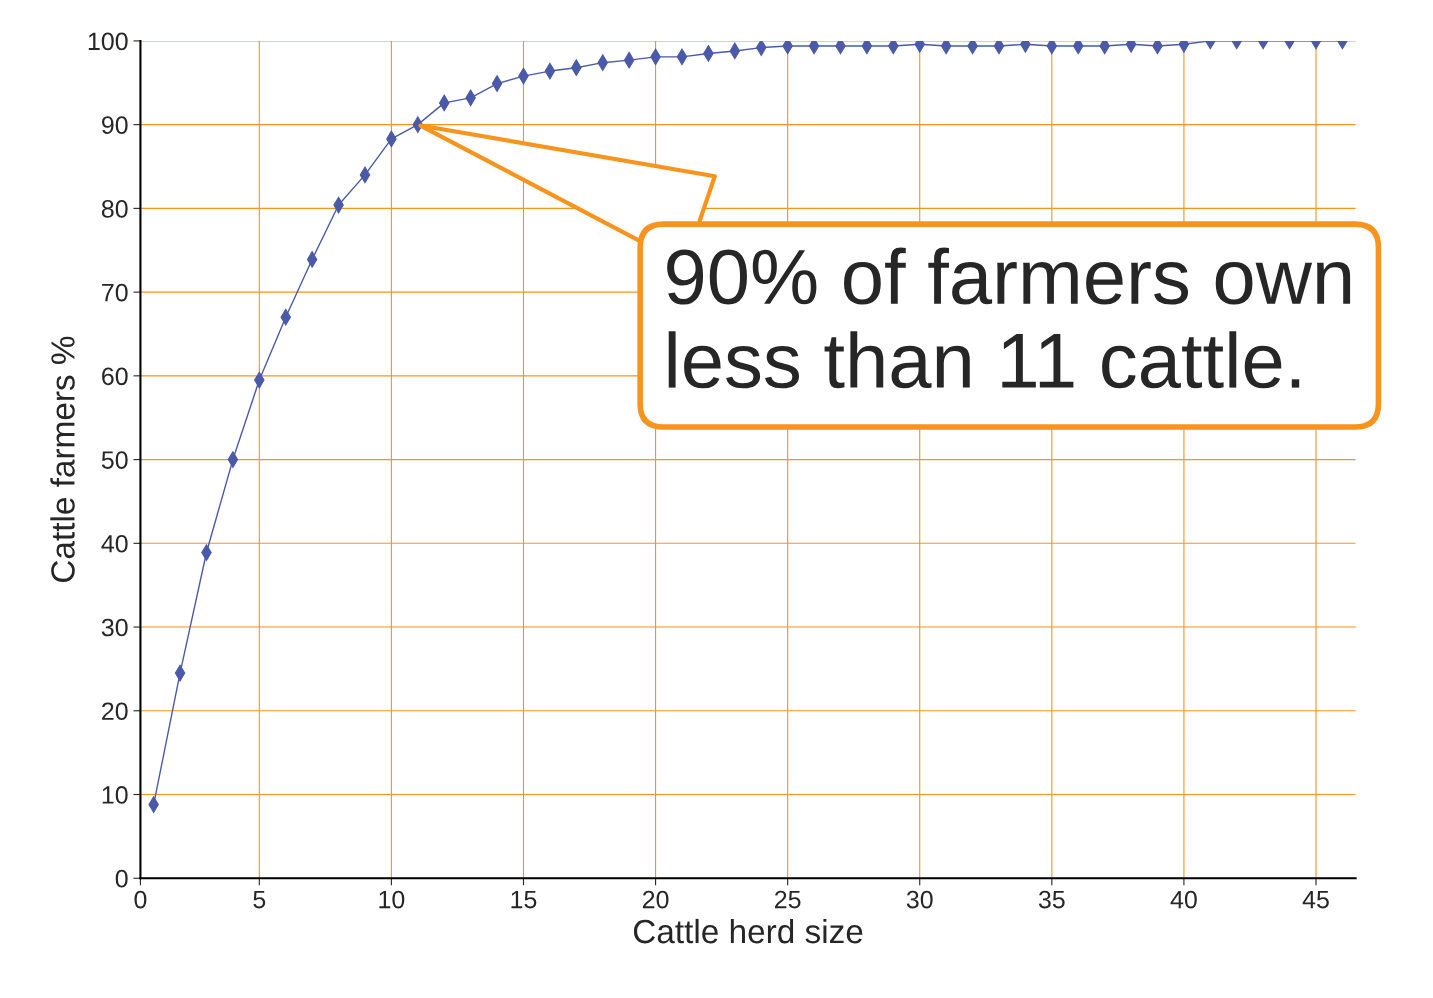 The width and height of the screenshot is (1433, 998). I want to click on x-tick-label: 5, so click(259, 899).